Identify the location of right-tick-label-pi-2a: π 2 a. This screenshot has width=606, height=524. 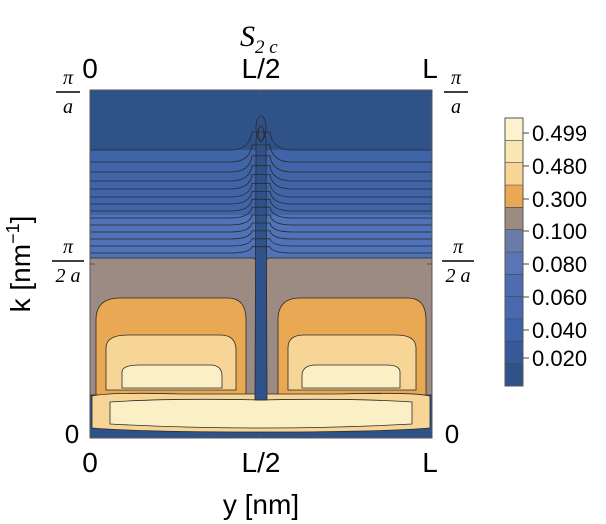
(458, 261).